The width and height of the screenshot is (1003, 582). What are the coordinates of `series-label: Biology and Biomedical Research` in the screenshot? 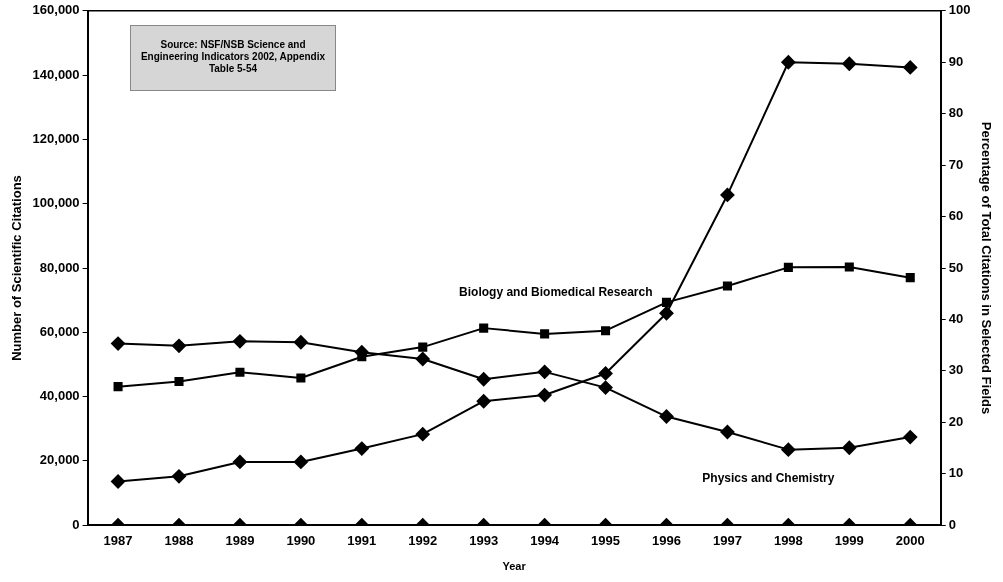 It's located at (556, 292).